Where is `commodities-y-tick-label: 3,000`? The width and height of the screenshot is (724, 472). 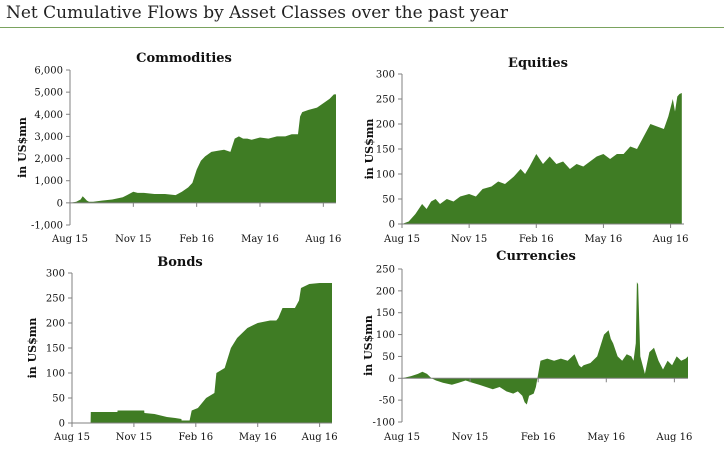
commodities-y-tick-label: 3,000 is located at coordinates (48, 137).